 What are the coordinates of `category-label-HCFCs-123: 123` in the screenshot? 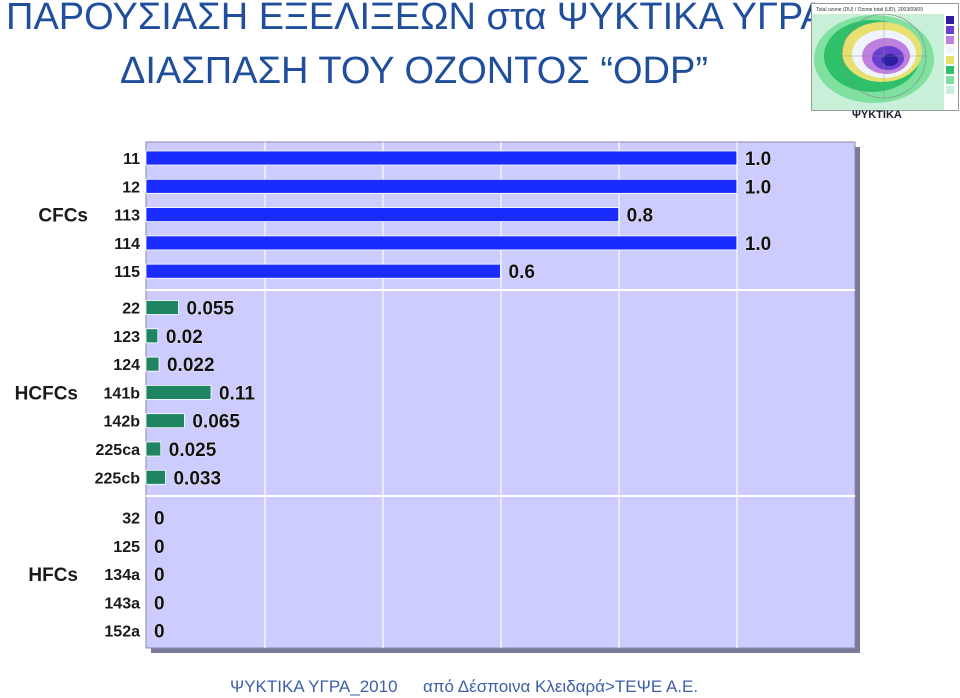 It's located at (126, 337).